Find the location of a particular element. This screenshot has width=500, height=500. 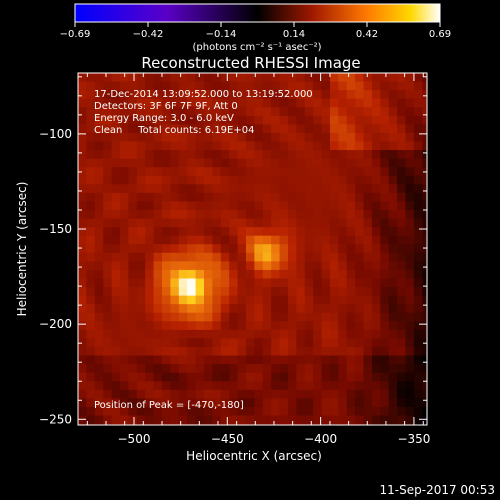

chart-title: Reconstructed RHESSI Image is located at coordinates (250, 63).